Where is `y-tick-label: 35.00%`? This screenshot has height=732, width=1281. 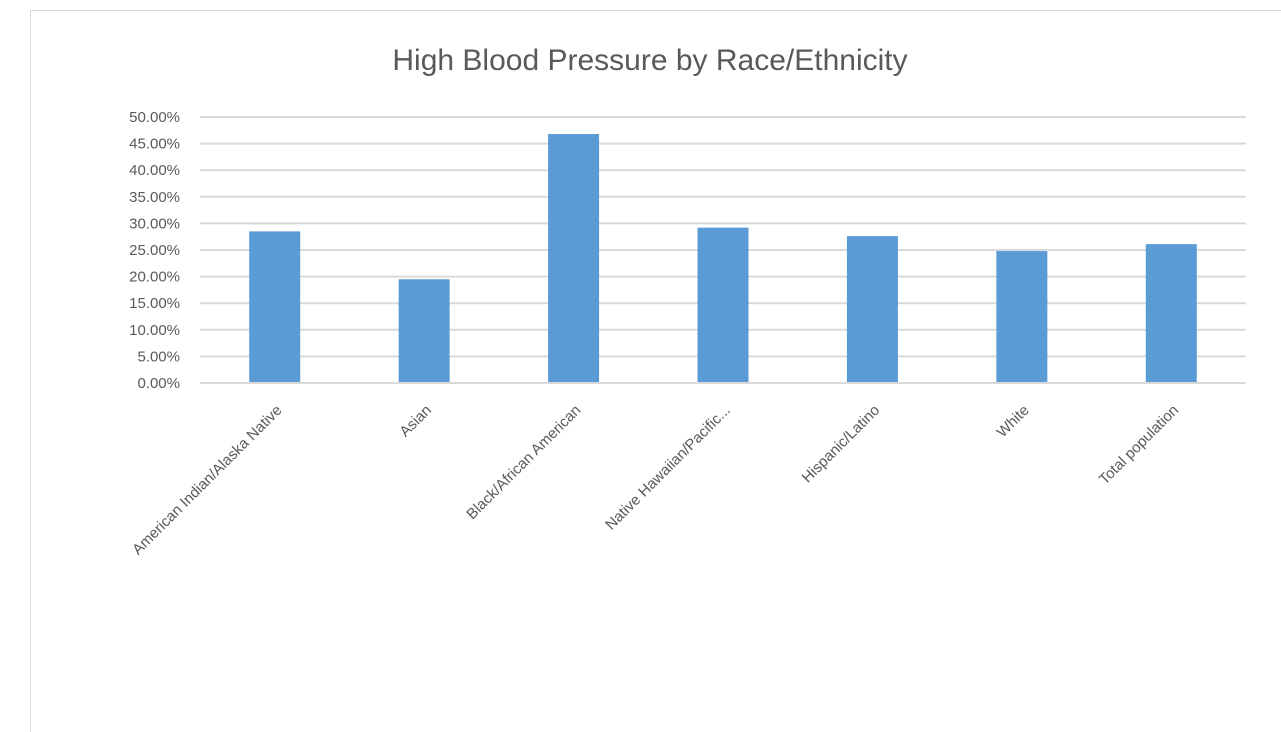 y-tick-label: 35.00% is located at coordinates (154, 197).